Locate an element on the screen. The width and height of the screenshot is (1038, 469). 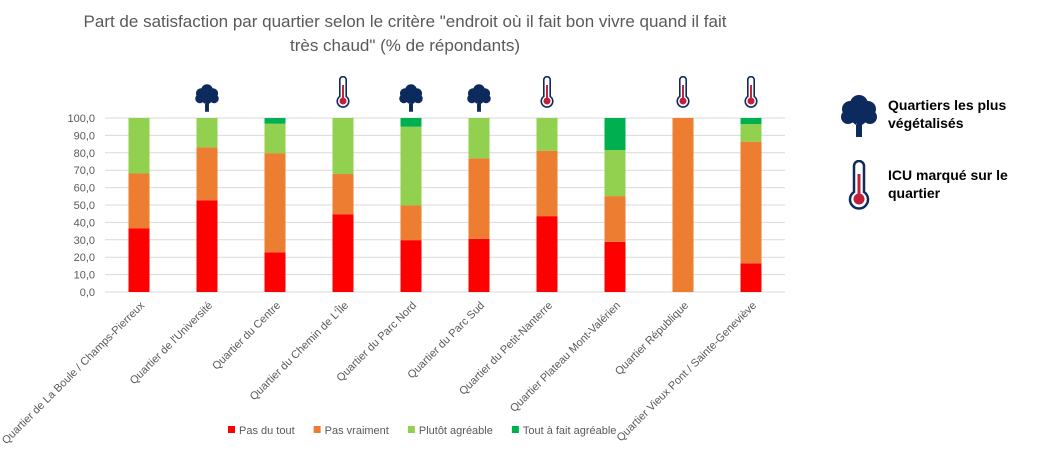
x-tick-label: Quartier du Parc Sud is located at coordinates (447, 341).